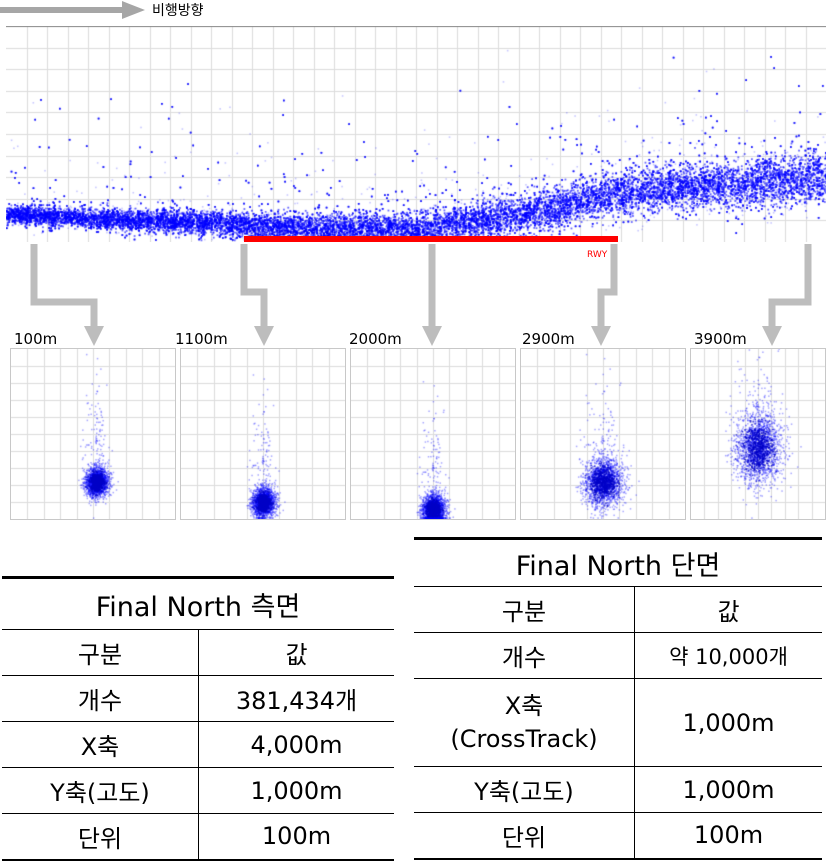 The width and height of the screenshot is (827, 861). I want to click on cross-row-xaxis-value: 1,000m, so click(728, 722).